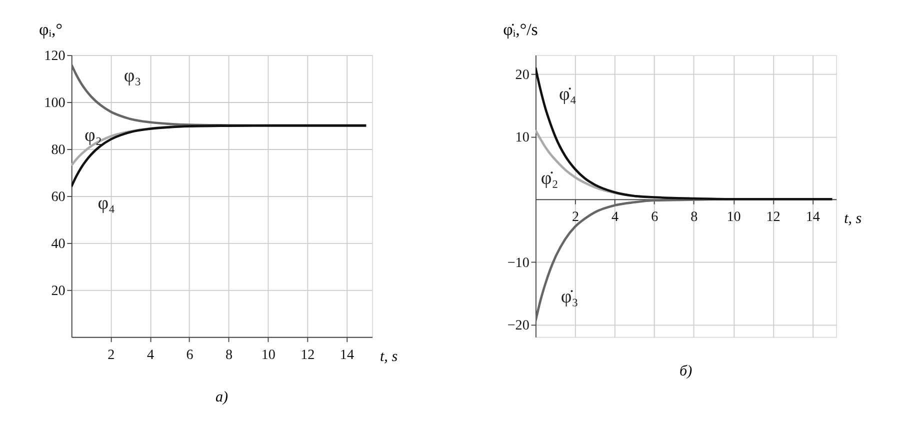 This screenshot has width=900, height=443. Describe the element at coordinates (50, 29) in the screenshot. I see `y-axis-title: φᵢ,°` at that location.